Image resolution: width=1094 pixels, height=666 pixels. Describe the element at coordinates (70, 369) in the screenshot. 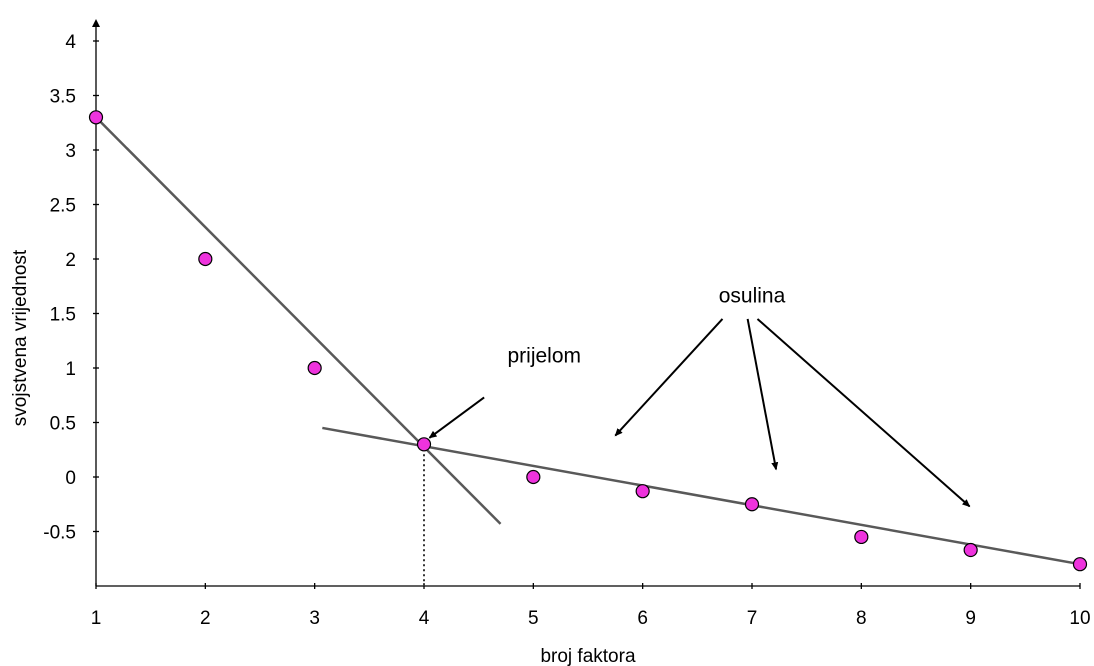

I see `y-tick-label: 1` at that location.